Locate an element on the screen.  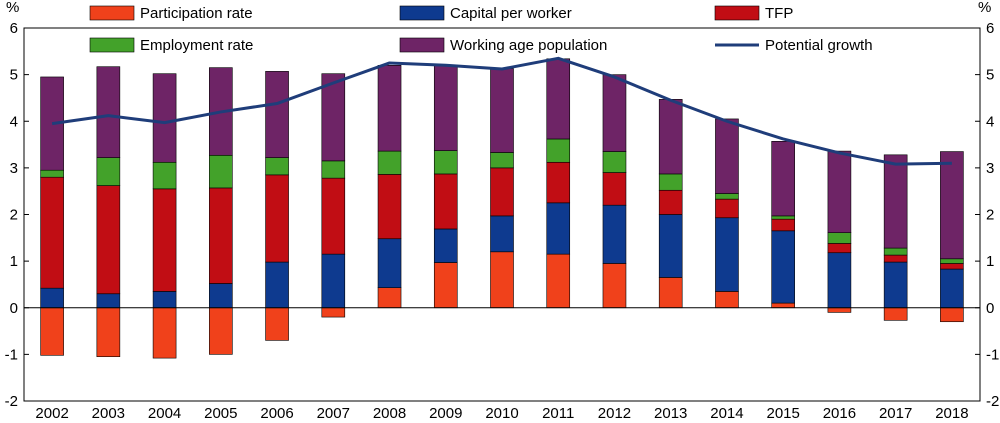
x-tick-label: 2004 is located at coordinates (164, 413).